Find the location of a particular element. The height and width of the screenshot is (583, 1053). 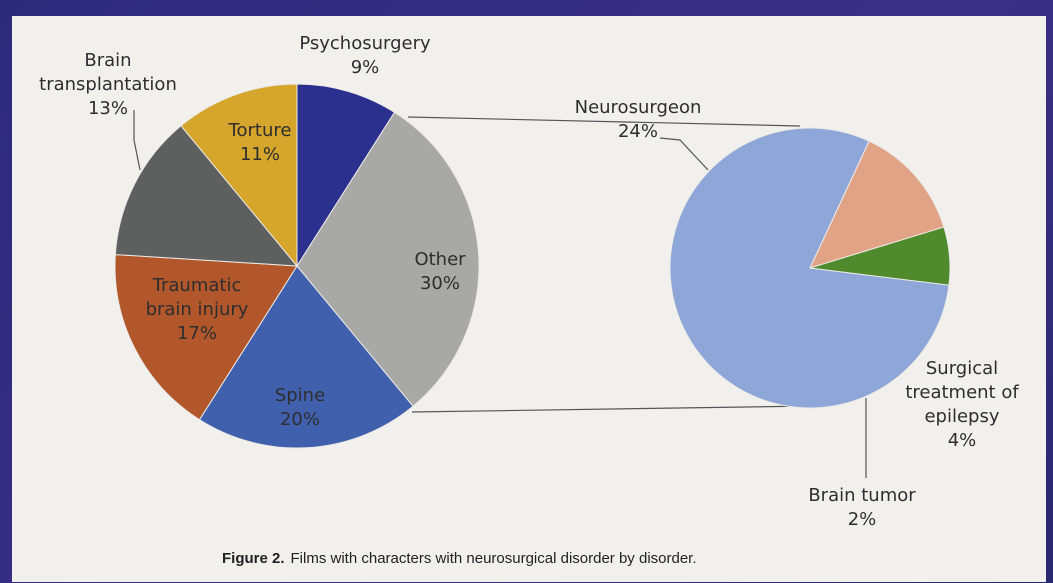

value-label: 13% is located at coordinates (107, 108).